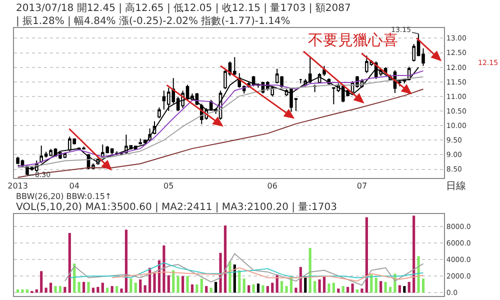 The width and height of the screenshot is (500, 300). Describe the element at coordinates (74, 186) in the screenshot. I see `x-tick-label: 04` at that location.